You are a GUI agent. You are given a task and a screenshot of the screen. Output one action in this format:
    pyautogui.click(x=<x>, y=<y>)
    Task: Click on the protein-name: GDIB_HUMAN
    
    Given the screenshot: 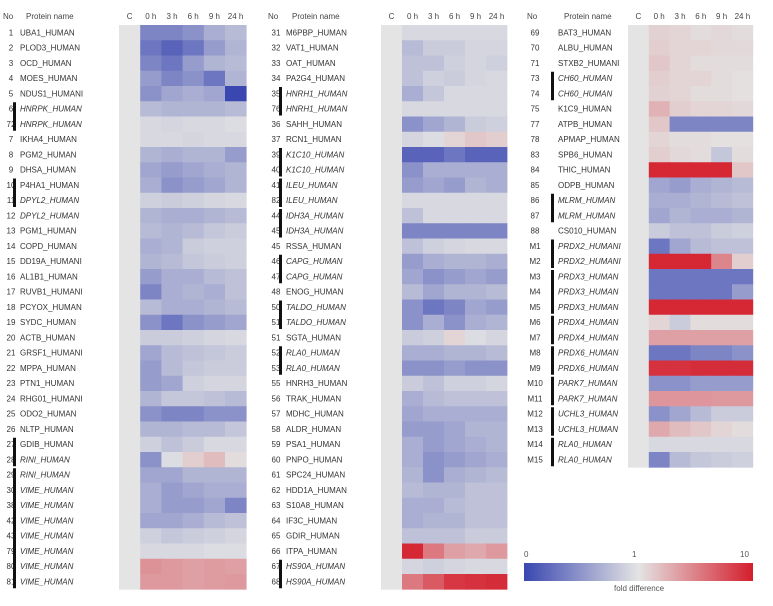 What is the action you would take?
    pyautogui.click(x=47, y=444)
    